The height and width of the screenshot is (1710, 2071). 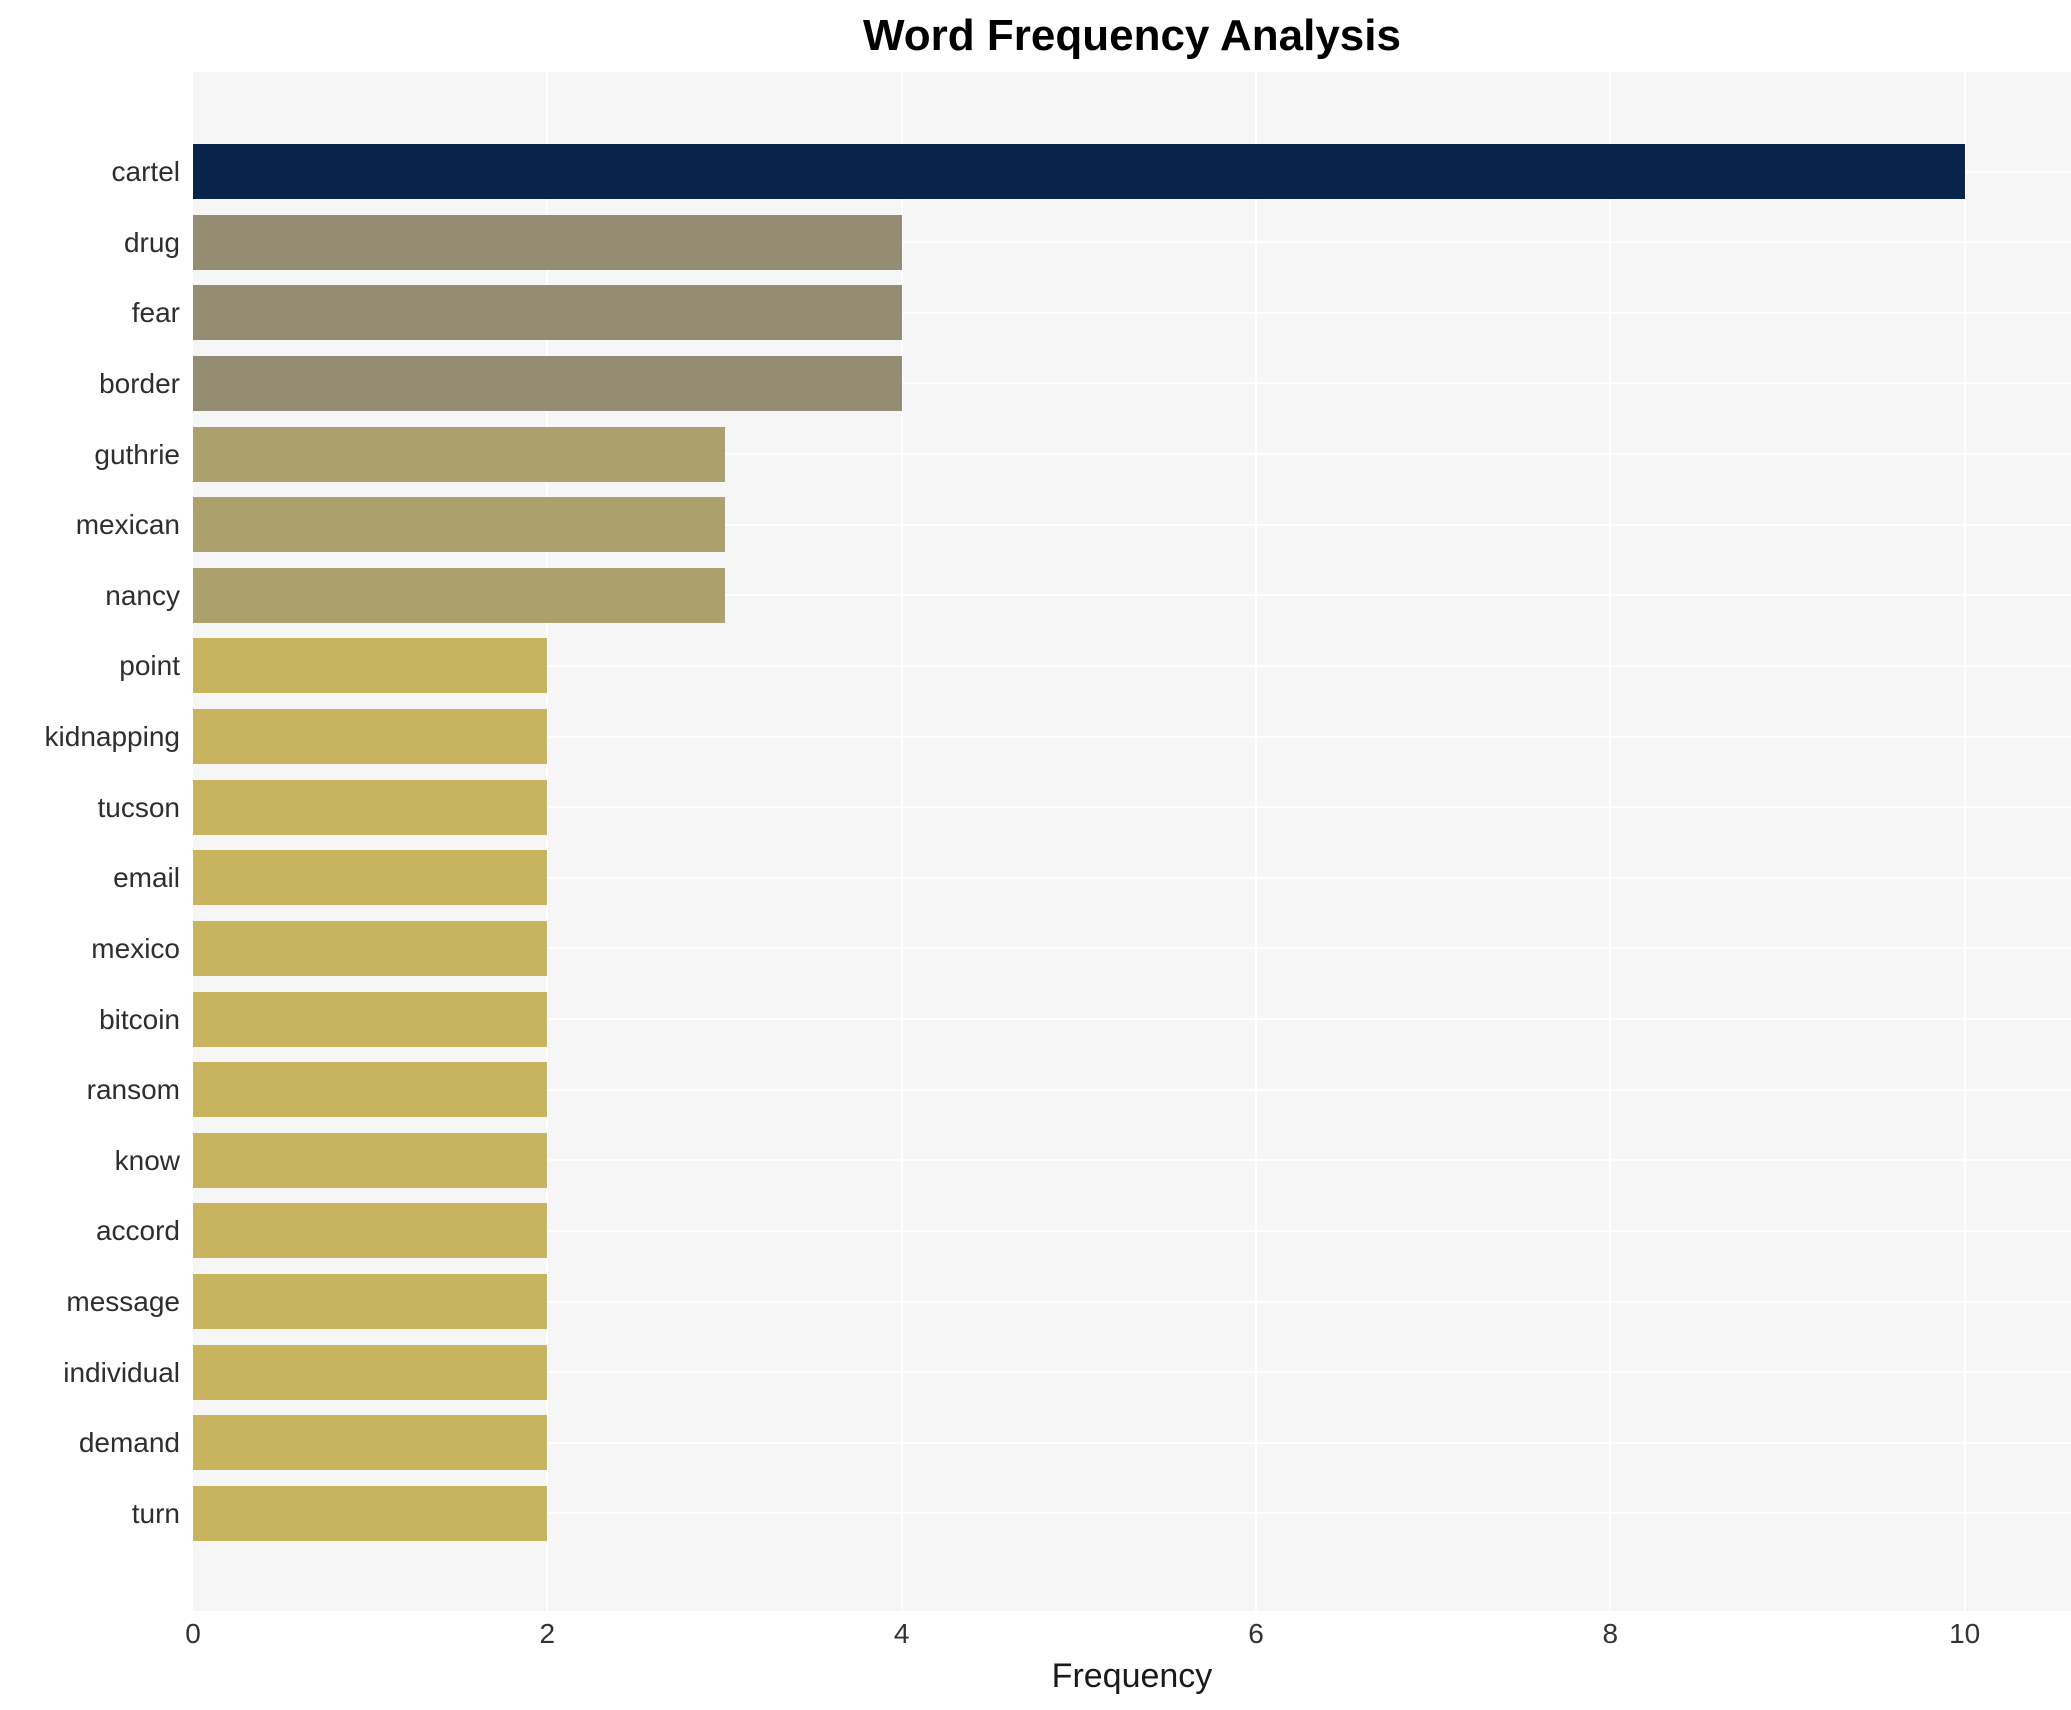 I want to click on y-tick-label-demand: demand, so click(x=129, y=1443).